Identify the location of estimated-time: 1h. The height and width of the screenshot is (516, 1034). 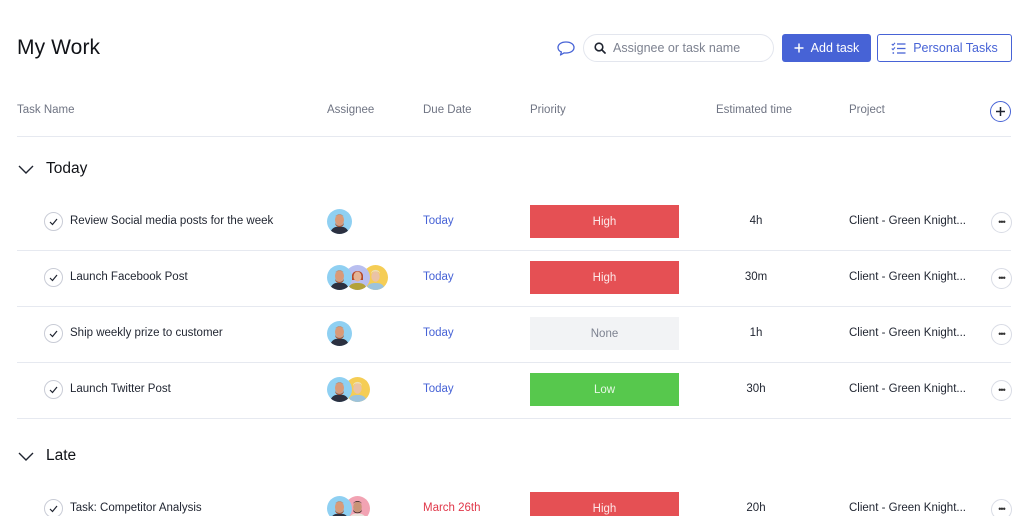
(756, 333).